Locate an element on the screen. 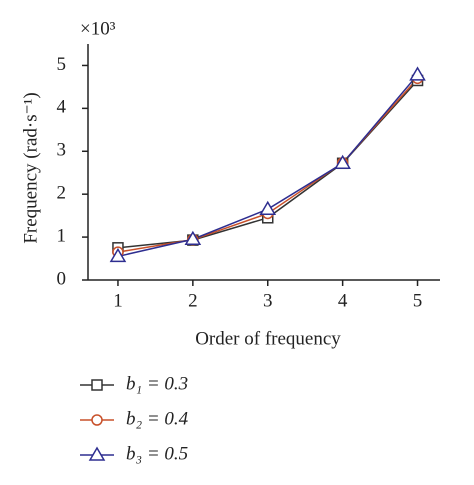 The width and height of the screenshot is (474, 485). y-tick-label: 1 is located at coordinates (62, 235).